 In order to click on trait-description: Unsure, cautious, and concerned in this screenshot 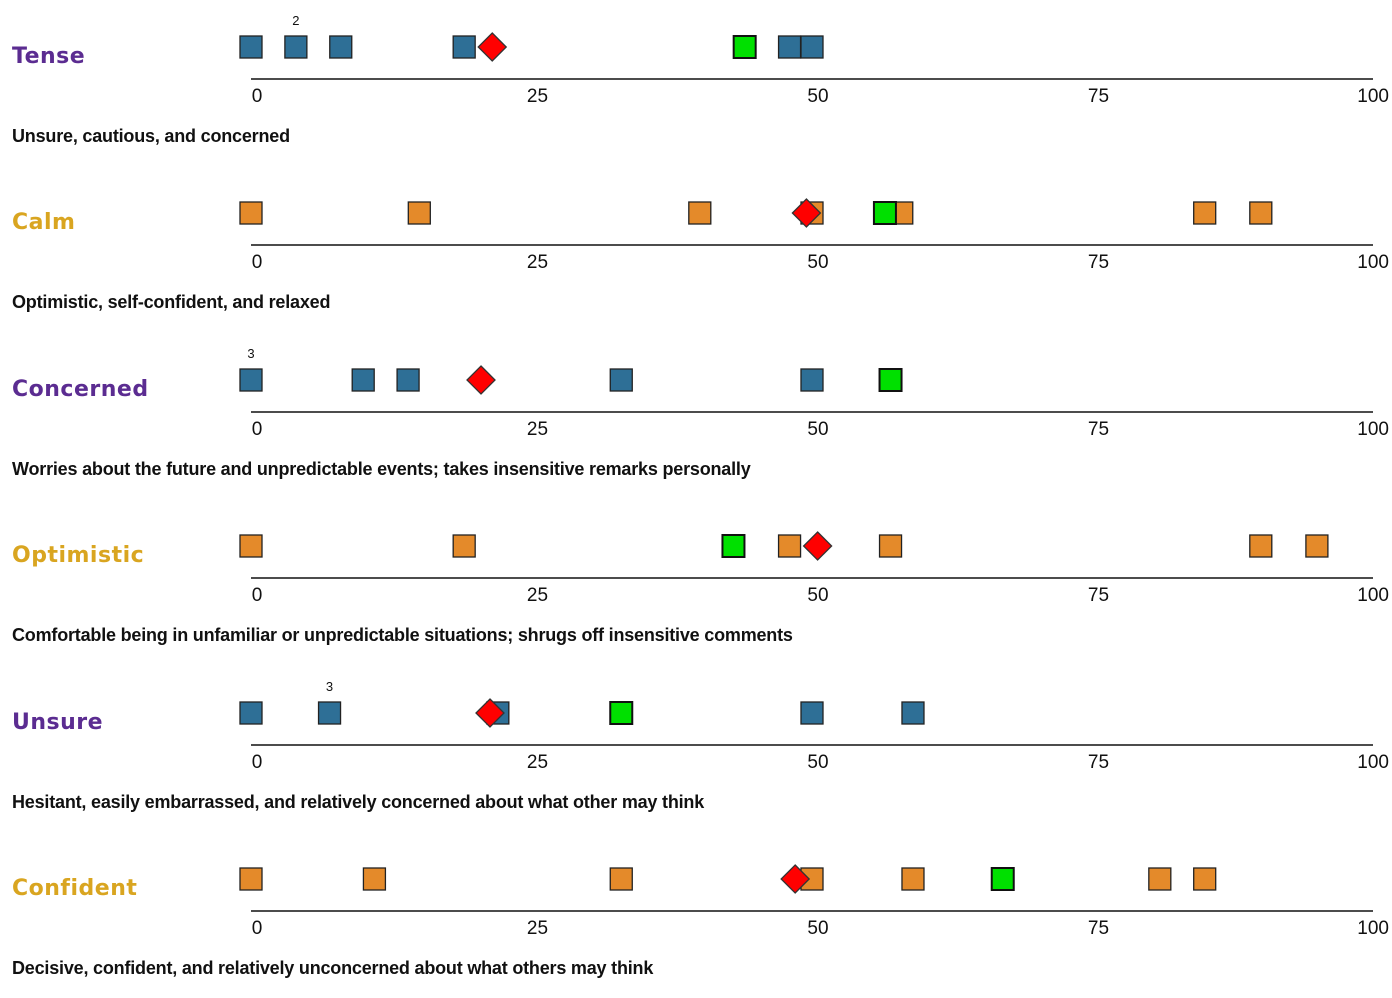, I will do `click(151, 136)`.